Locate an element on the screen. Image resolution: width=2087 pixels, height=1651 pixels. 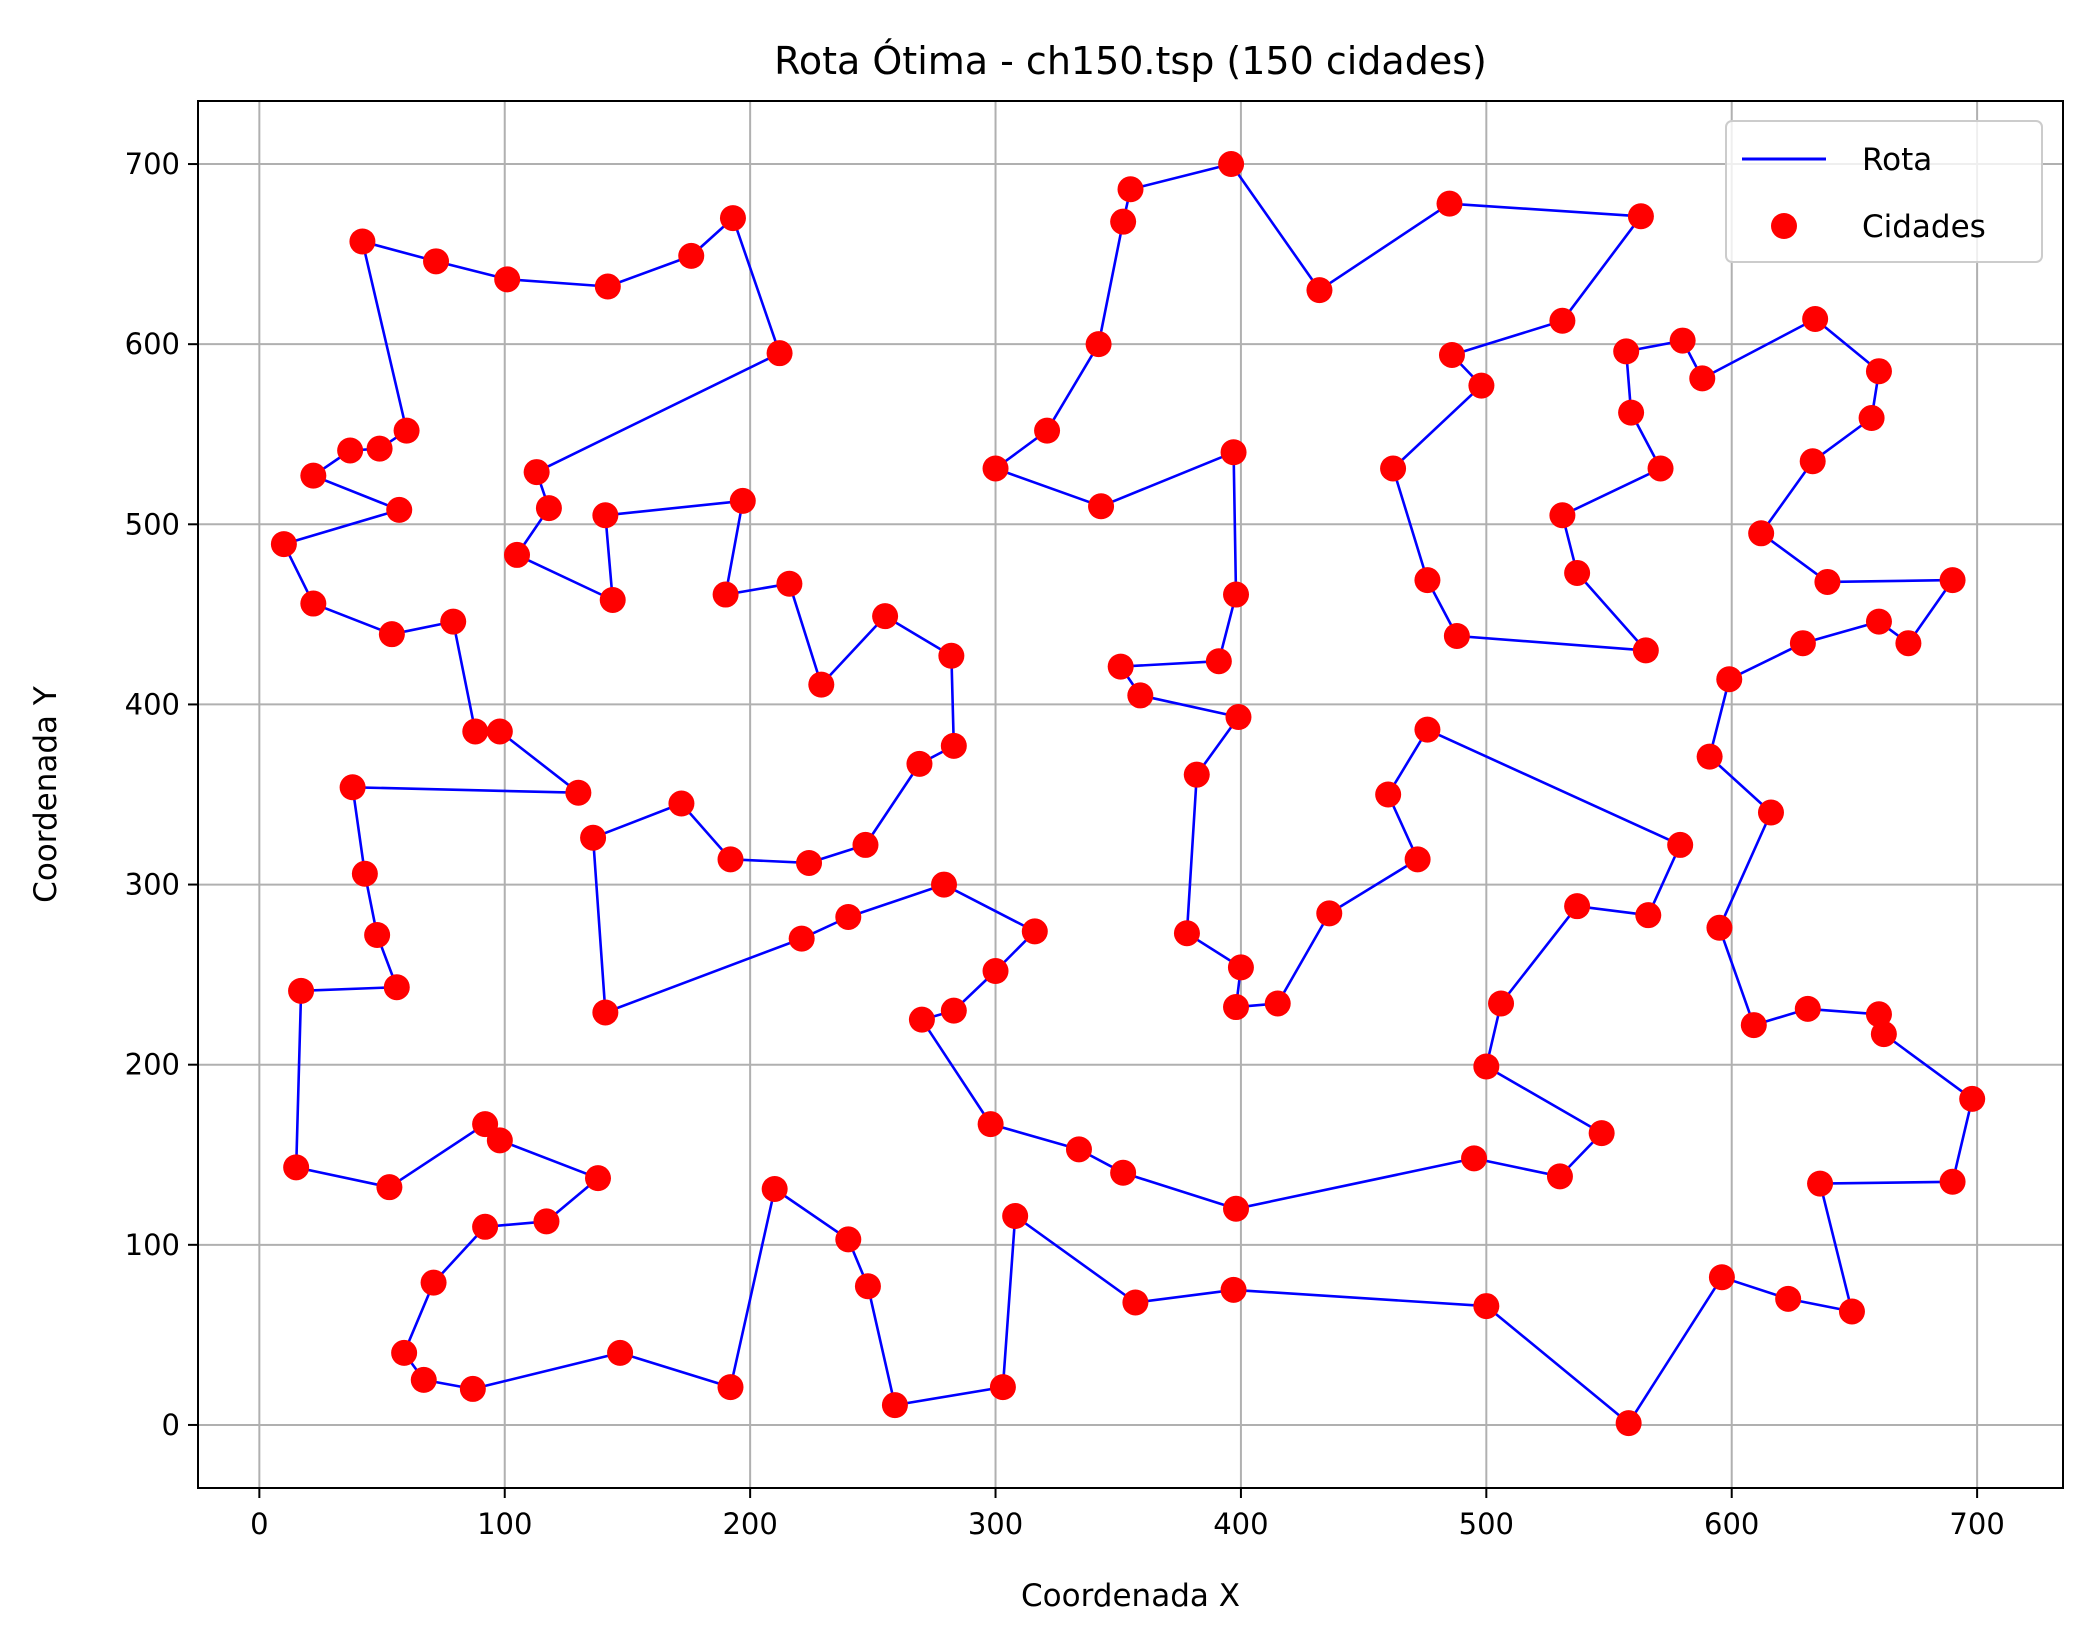
x-tick-label: 0 is located at coordinates (259, 1524).